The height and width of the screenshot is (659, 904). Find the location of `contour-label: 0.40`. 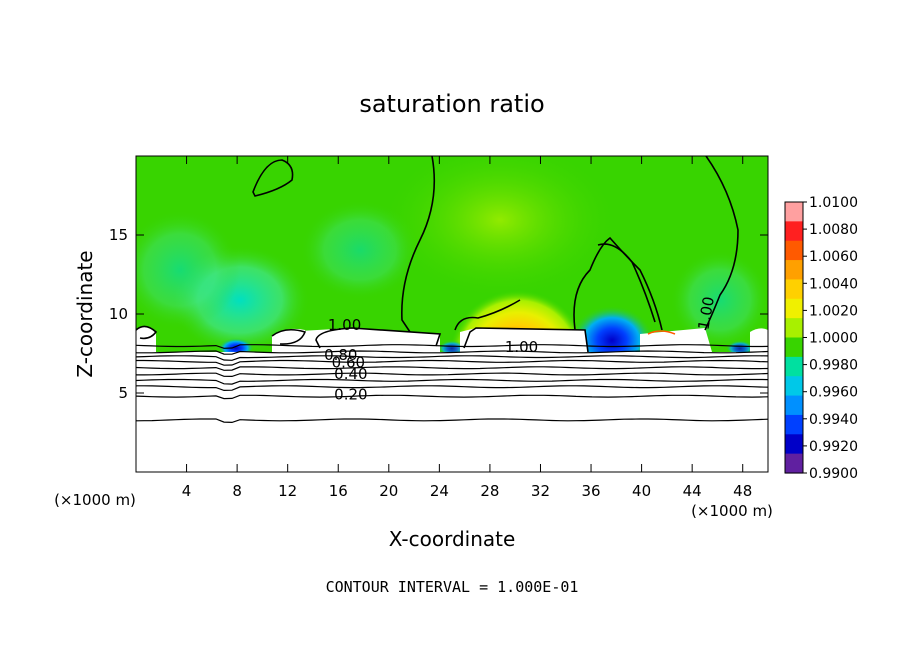

contour-label: 0.40 is located at coordinates (350, 374).